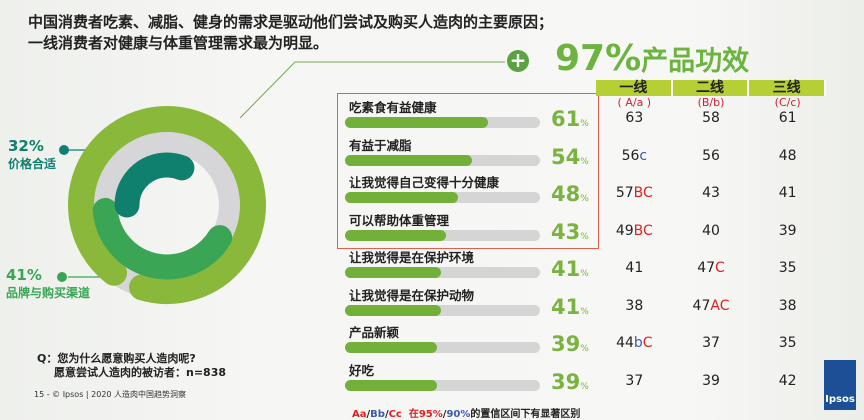 This screenshot has height=420, width=864. Describe the element at coordinates (787, 343) in the screenshot. I see `table-cell: 35` at that location.